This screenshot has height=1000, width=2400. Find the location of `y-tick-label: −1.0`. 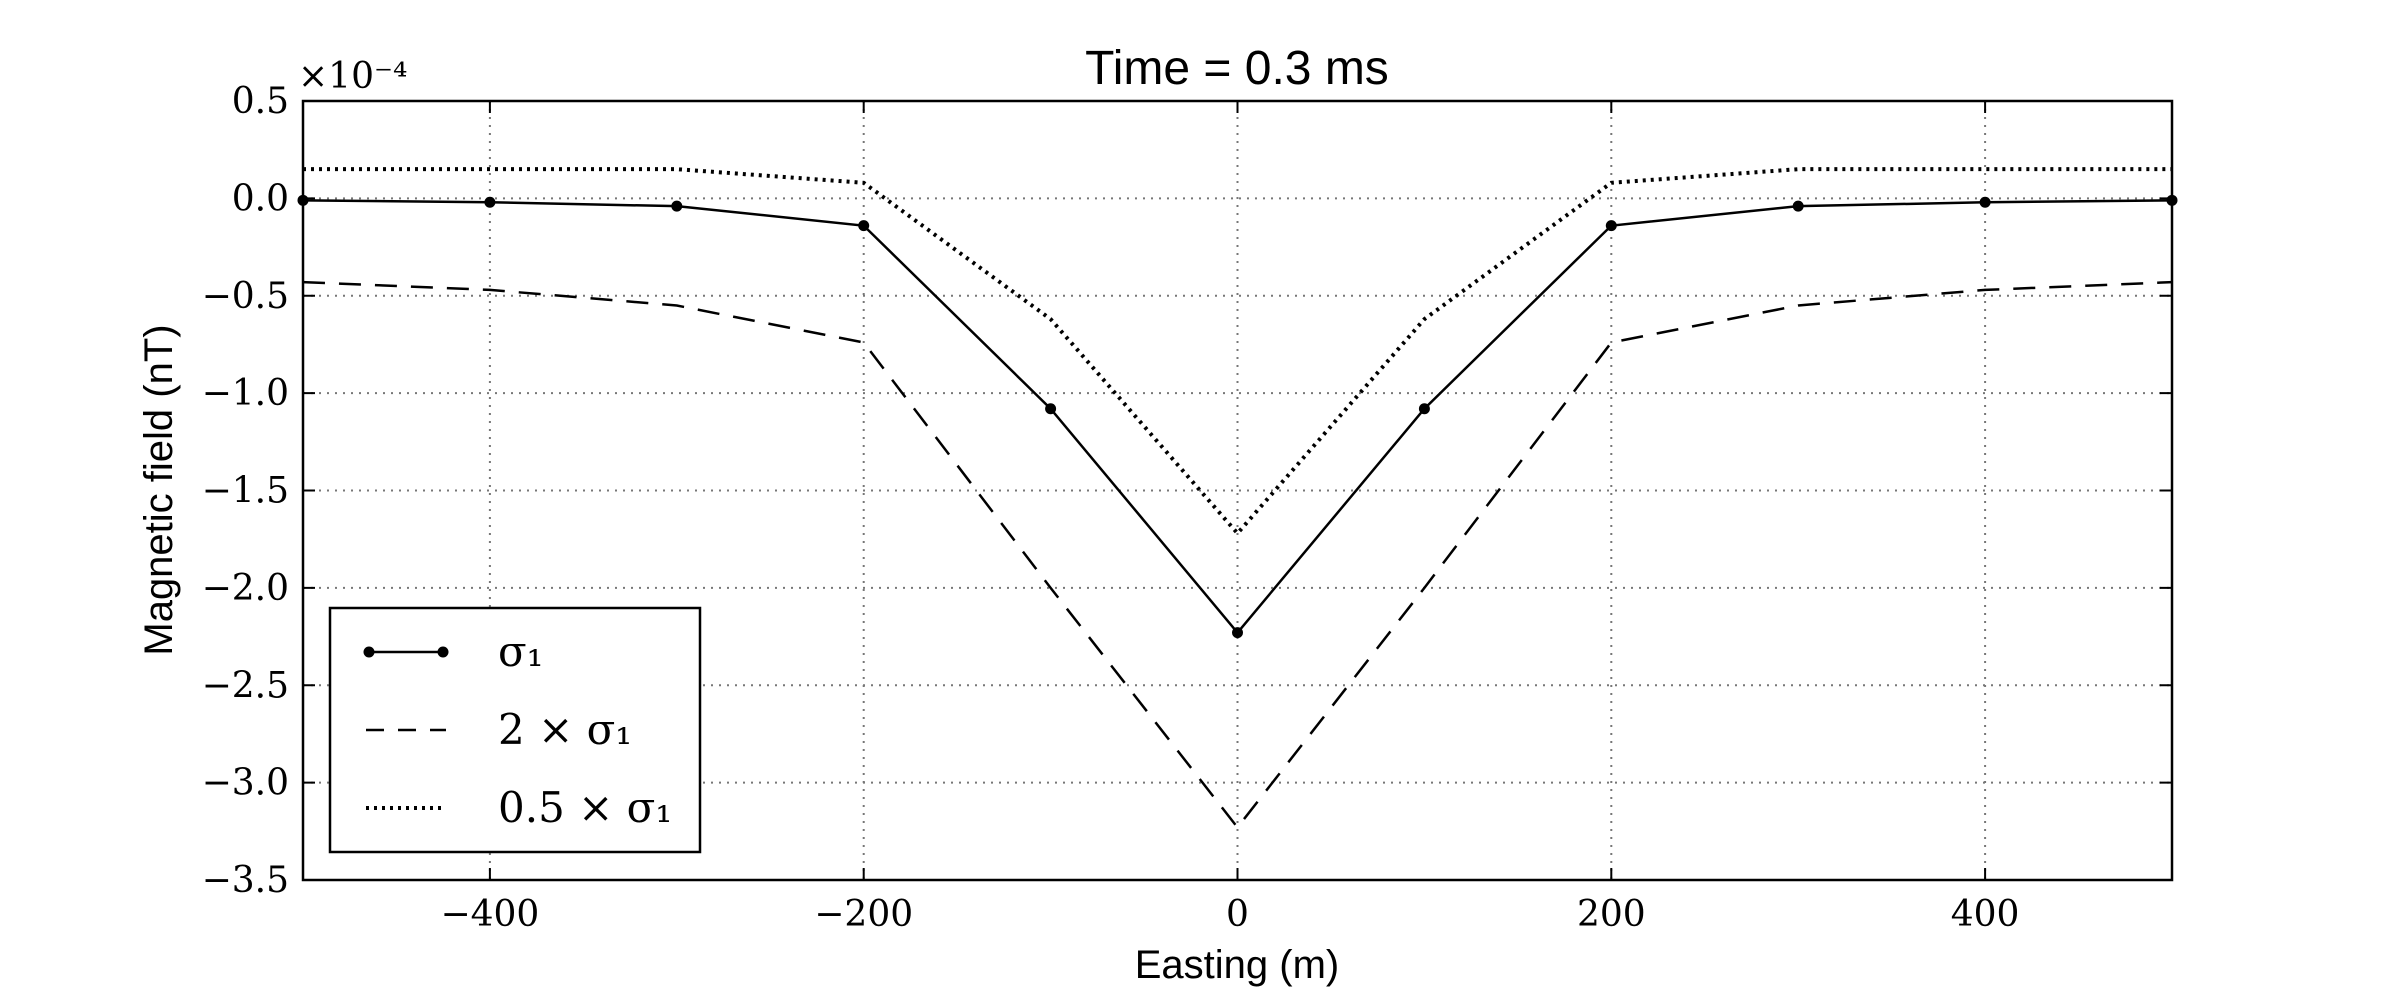

y-tick-label: −1.0 is located at coordinates (245, 393).